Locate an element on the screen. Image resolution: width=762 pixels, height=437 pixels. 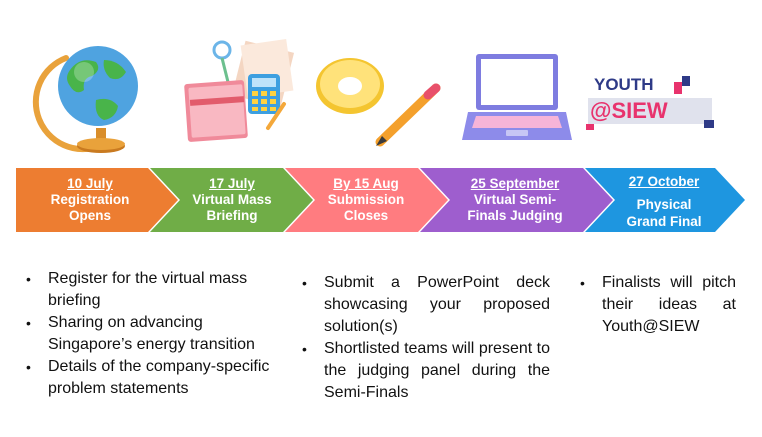
stage-briefing: 17 July Virtual Mass Briefing is located at coordinates (232, 200).